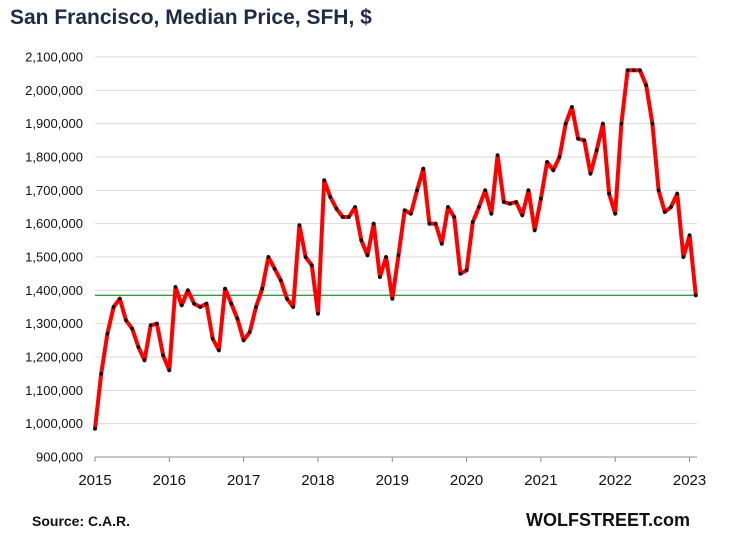  What do you see at coordinates (54, 57) in the screenshot?
I see `y-tick-label: 2,100,000` at bounding box center [54, 57].